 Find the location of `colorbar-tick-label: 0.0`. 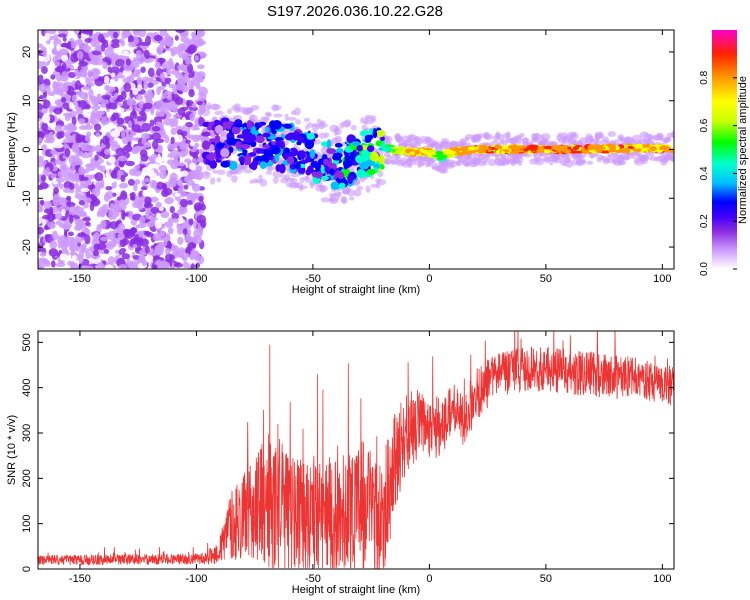

colorbar-tick-label: 0.0 is located at coordinates (704, 269).